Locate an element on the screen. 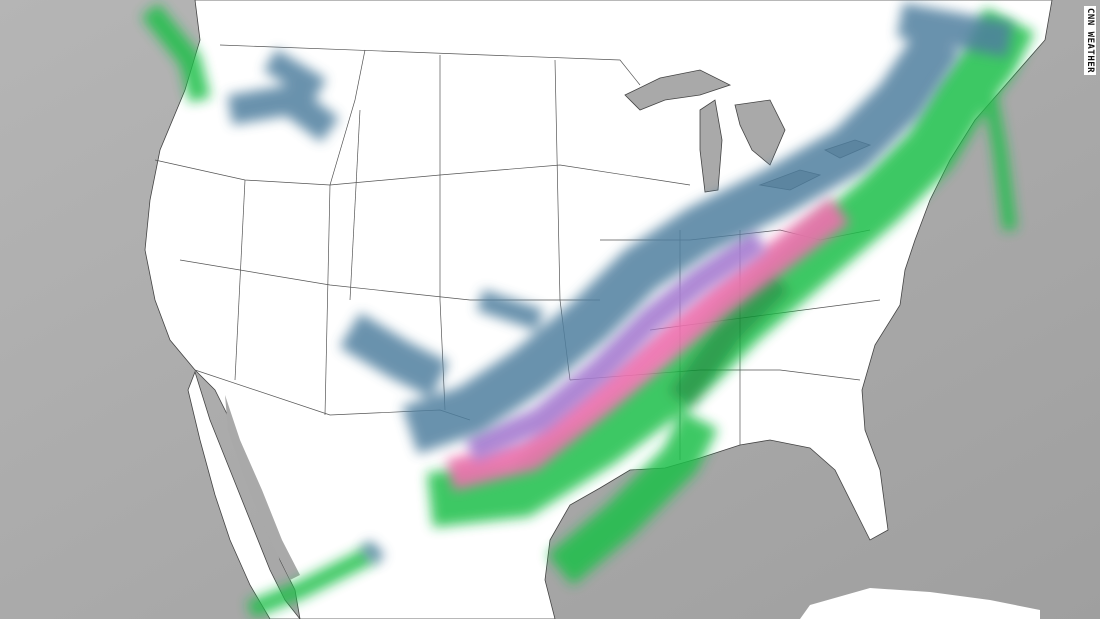 This screenshot has height=619, width=1100. gulf-of-california is located at coordinates (262, 487).